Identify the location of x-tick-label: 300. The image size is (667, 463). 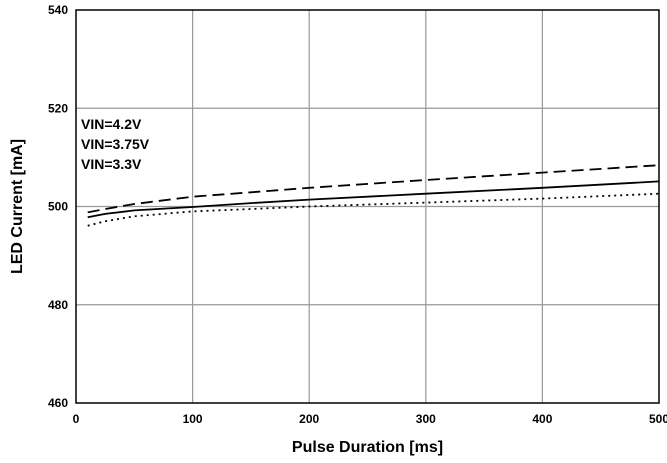
(426, 419).